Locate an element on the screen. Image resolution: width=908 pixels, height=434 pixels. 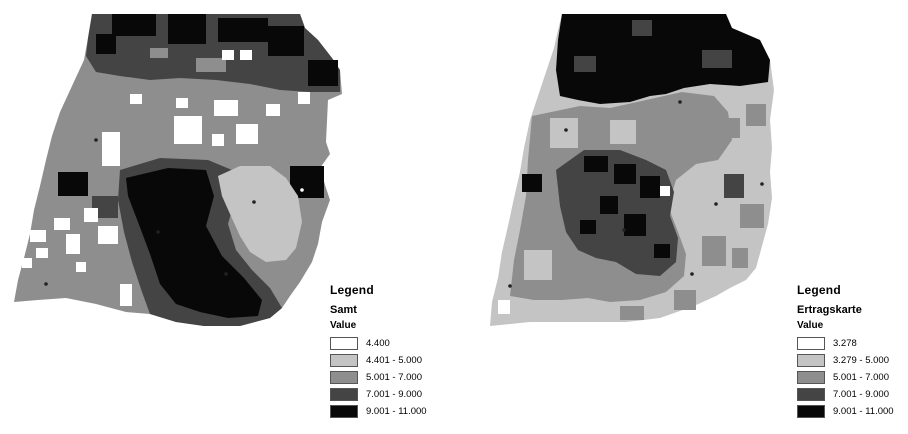
legend-layer-name: Ertragskarte is located at coordinates (829, 310).